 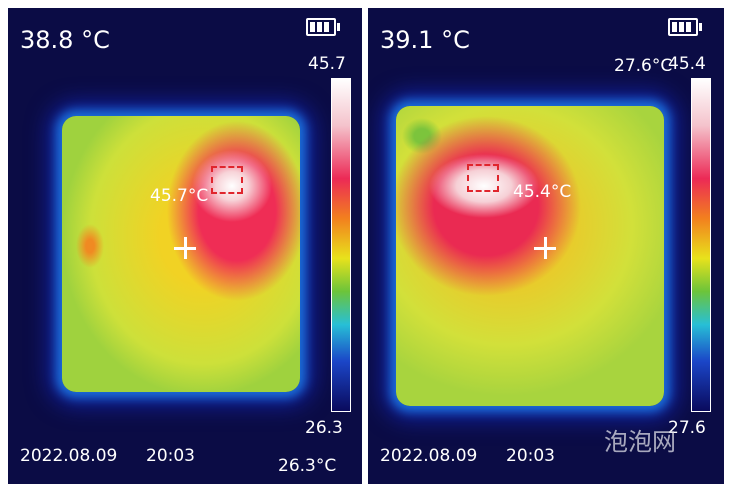 I want to click on scale-min: 27.6, so click(x=687, y=428).